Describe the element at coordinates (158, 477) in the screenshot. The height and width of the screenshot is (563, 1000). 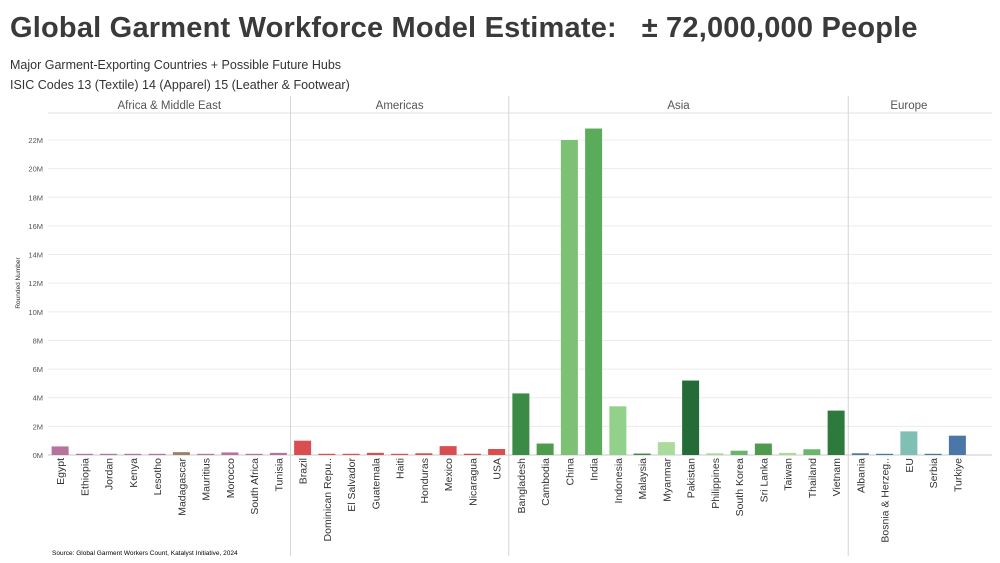
I see `x-tick-label: Lesotho` at that location.